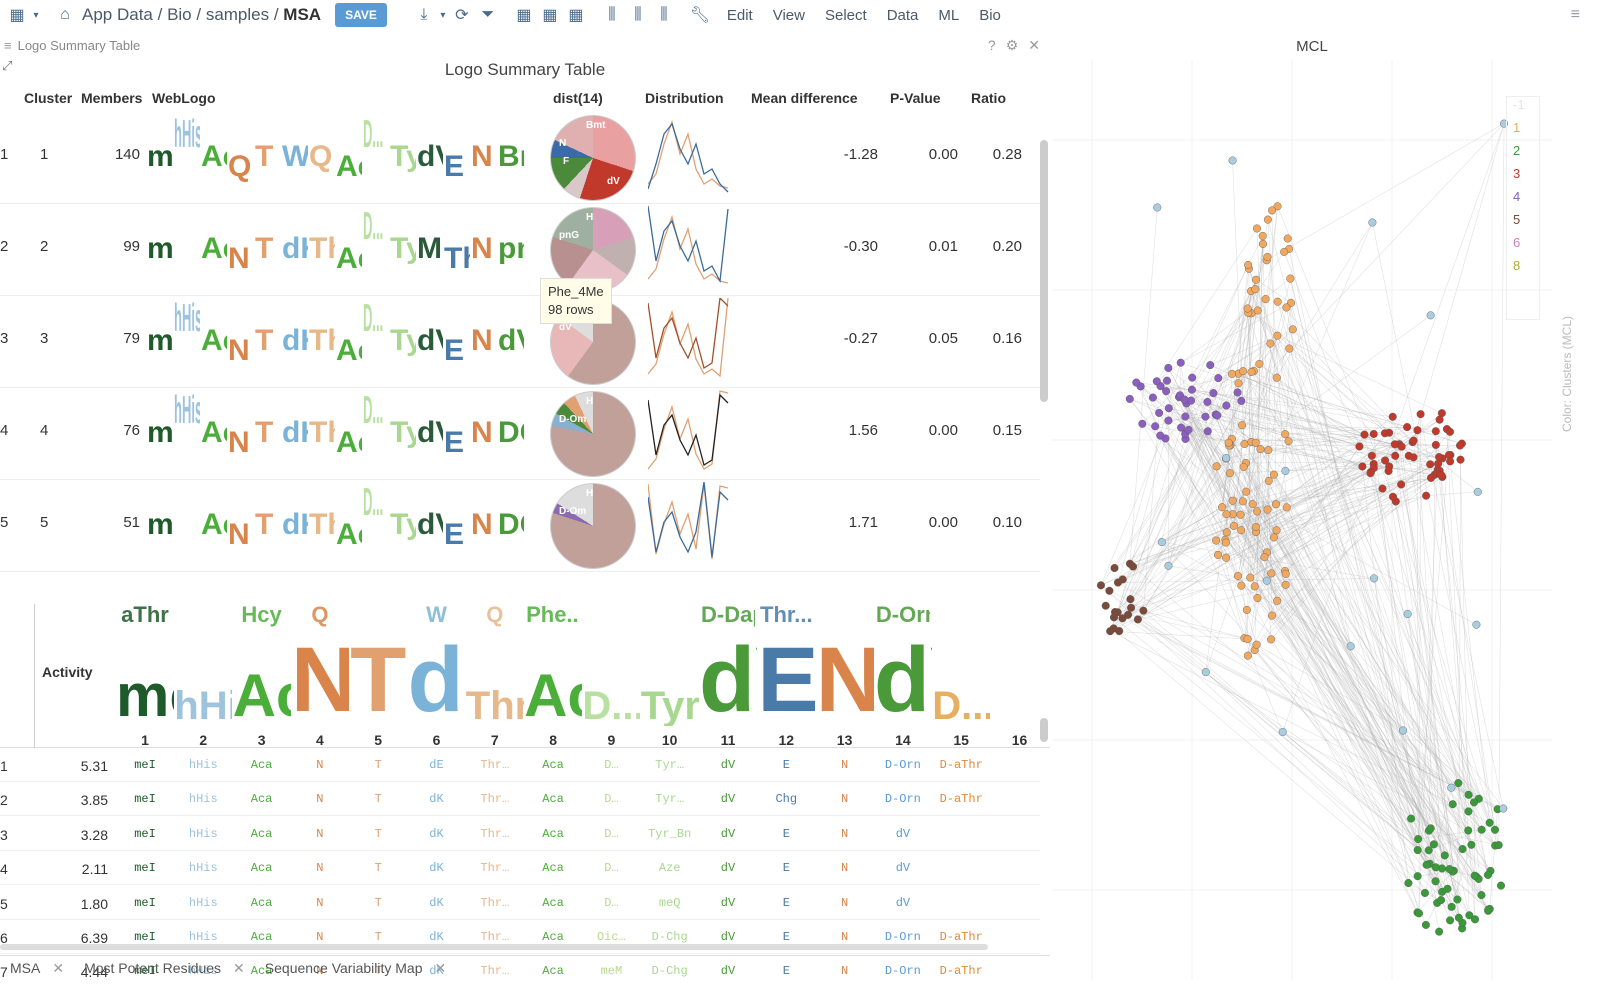  What do you see at coordinates (1517, 196) in the screenshot?
I see `legend-item: 4` at bounding box center [1517, 196].